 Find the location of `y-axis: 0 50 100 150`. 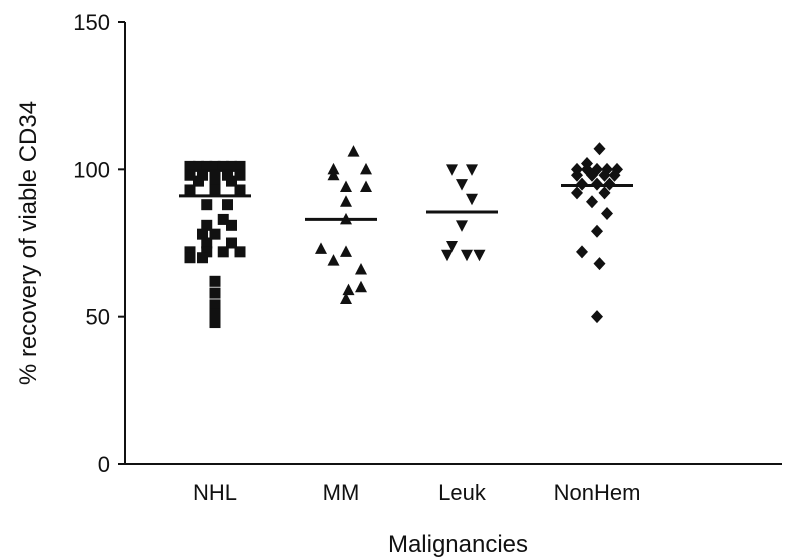

y-axis: 0 50 100 150 is located at coordinates (99, 243).